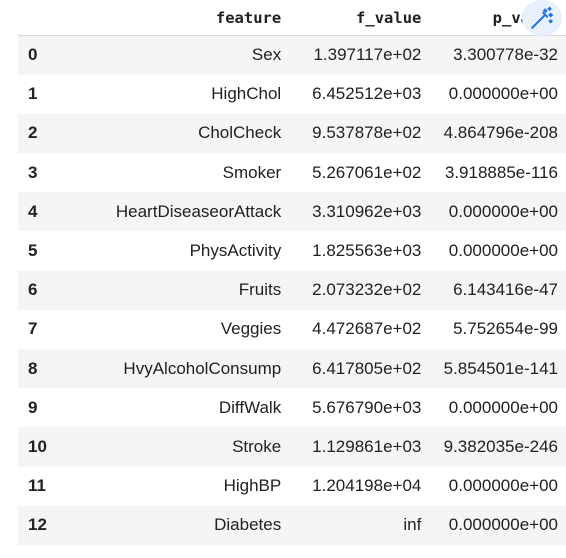  I want to click on row-index: 2, so click(33, 133).